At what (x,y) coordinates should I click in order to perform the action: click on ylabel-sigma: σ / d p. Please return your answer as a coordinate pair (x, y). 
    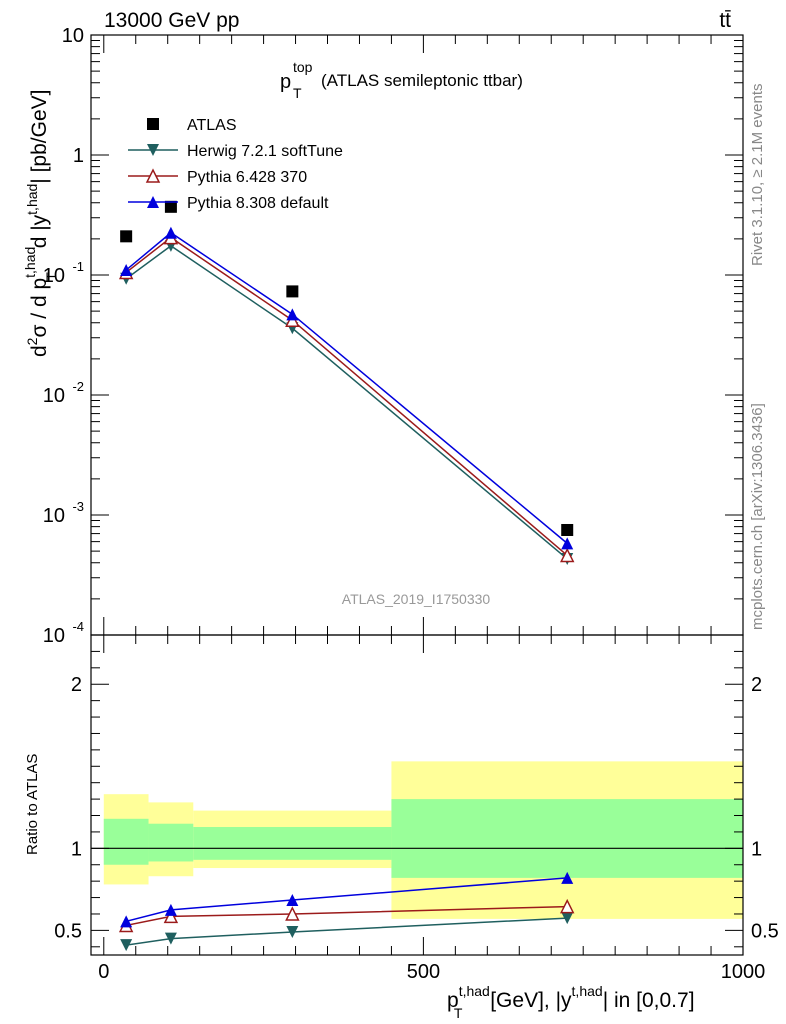
    Looking at the image, I should click on (39, 308).